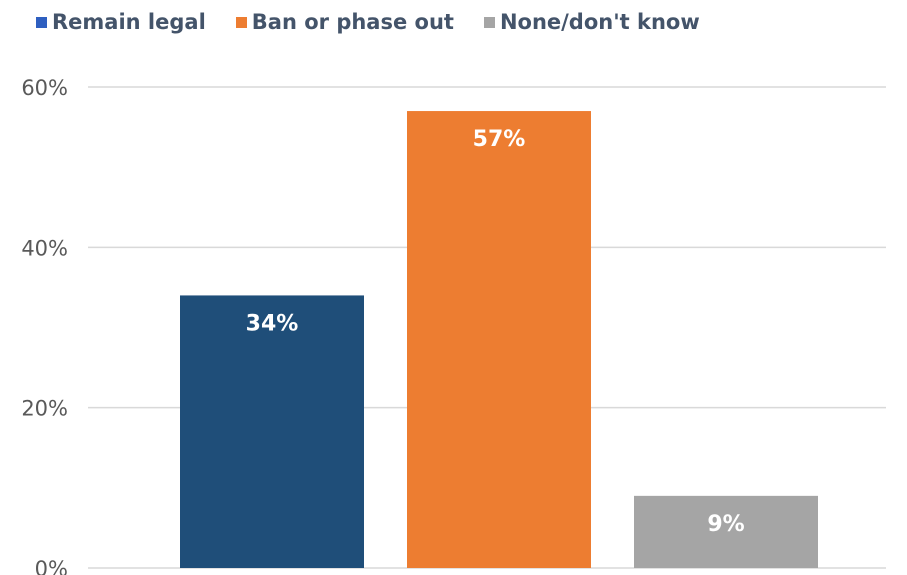 This screenshot has width=907, height=575. What do you see at coordinates (725, 524) in the screenshot?
I see `data-label-2: 9%` at bounding box center [725, 524].